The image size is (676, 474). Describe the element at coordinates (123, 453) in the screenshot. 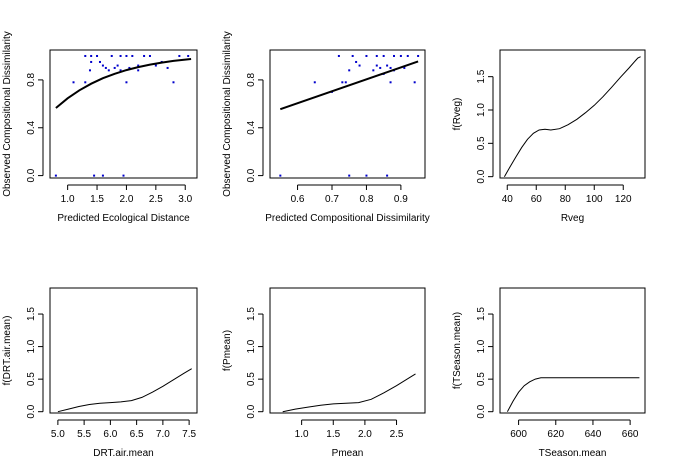

I see `x-axis-label: DRT.air.mean` at that location.